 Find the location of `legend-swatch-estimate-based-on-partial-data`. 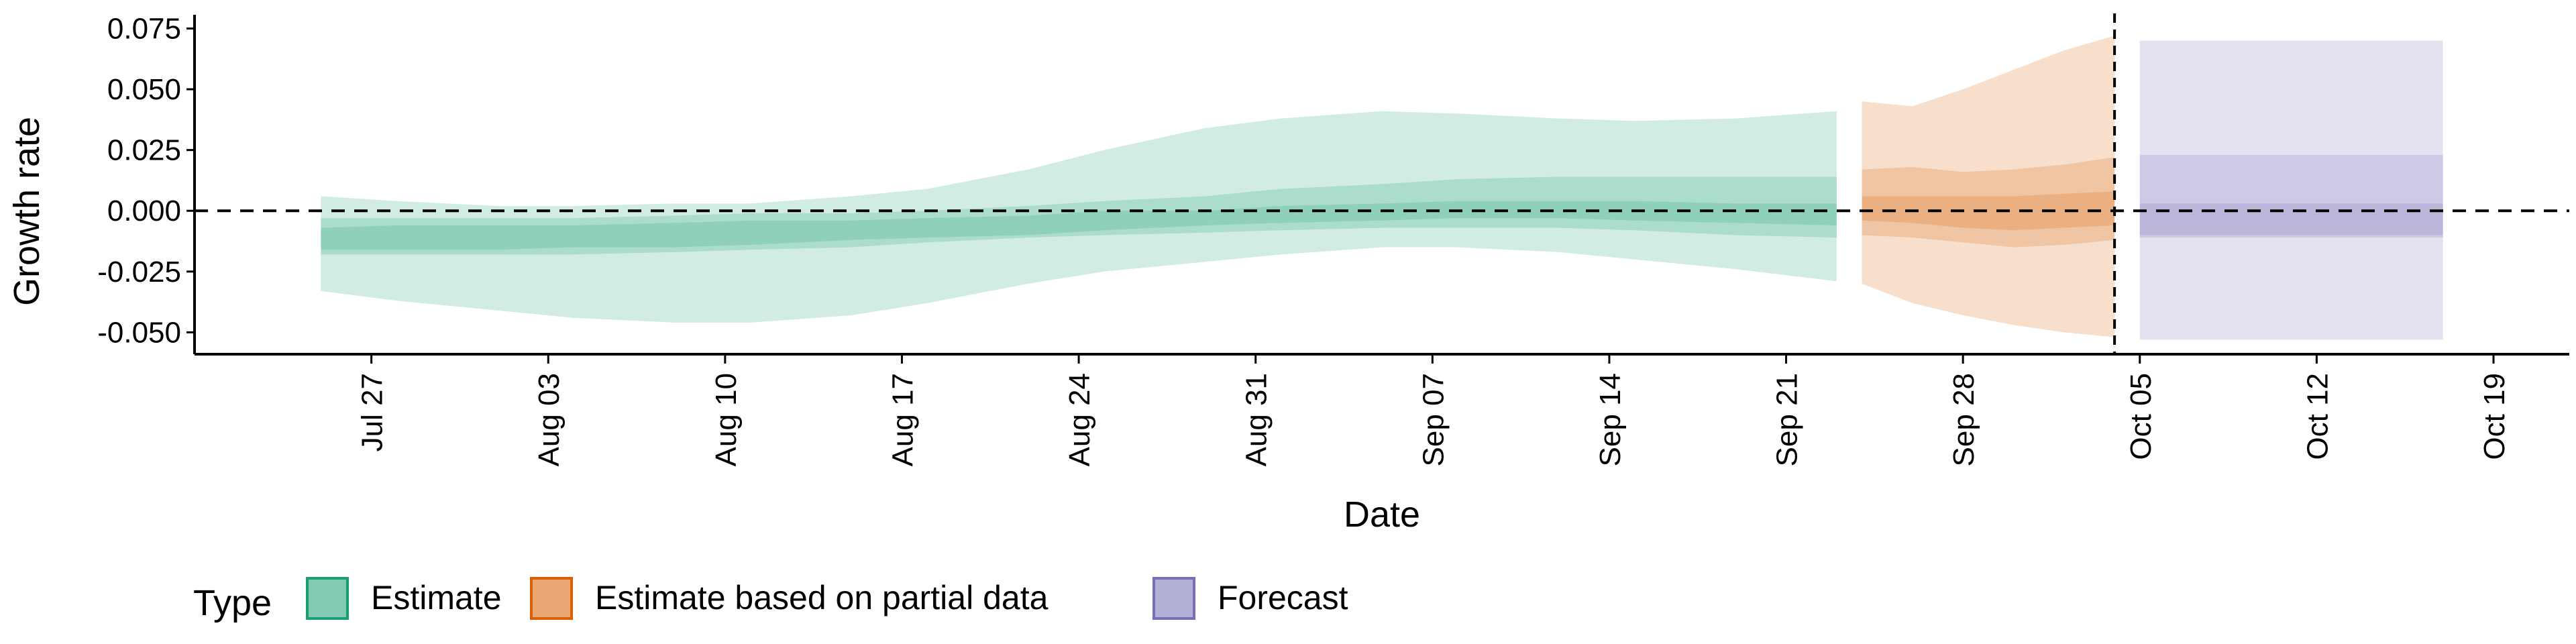

legend-swatch-estimate-based-on-partial-data is located at coordinates (551, 598).